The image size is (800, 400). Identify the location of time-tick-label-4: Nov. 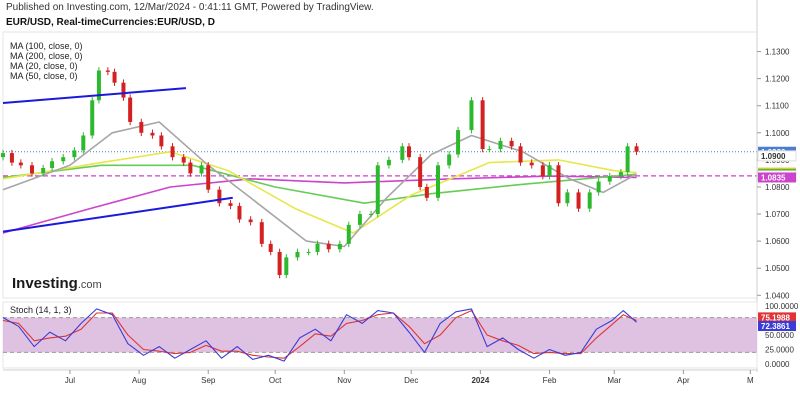
(344, 380).